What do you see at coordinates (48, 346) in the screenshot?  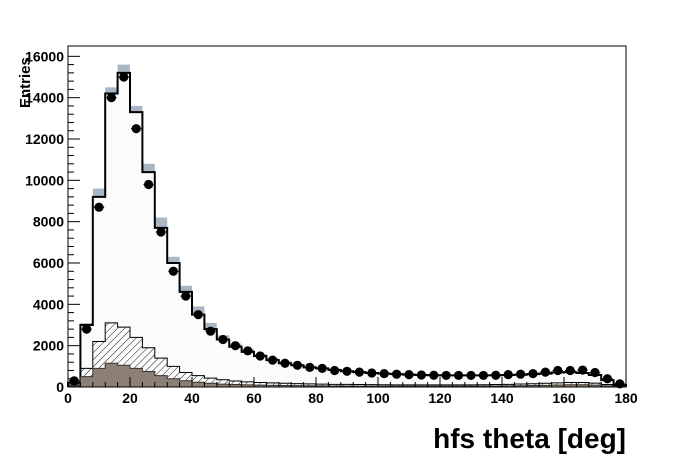 I see `y-tick-label: 2000` at bounding box center [48, 346].